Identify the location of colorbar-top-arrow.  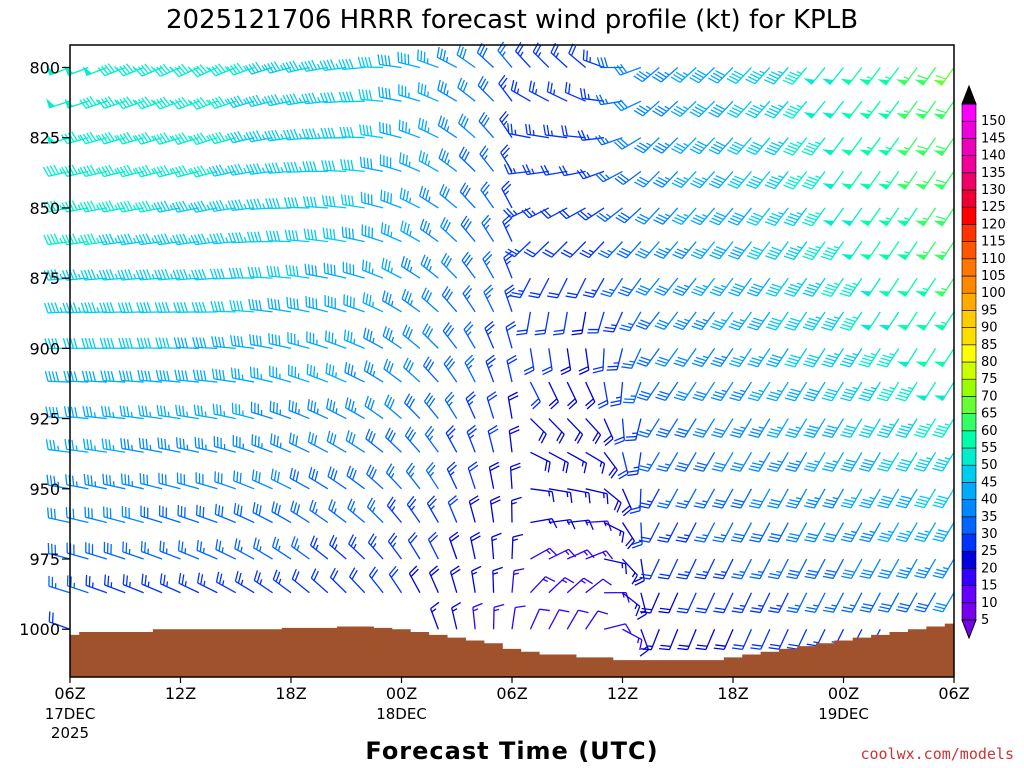
(969, 94).